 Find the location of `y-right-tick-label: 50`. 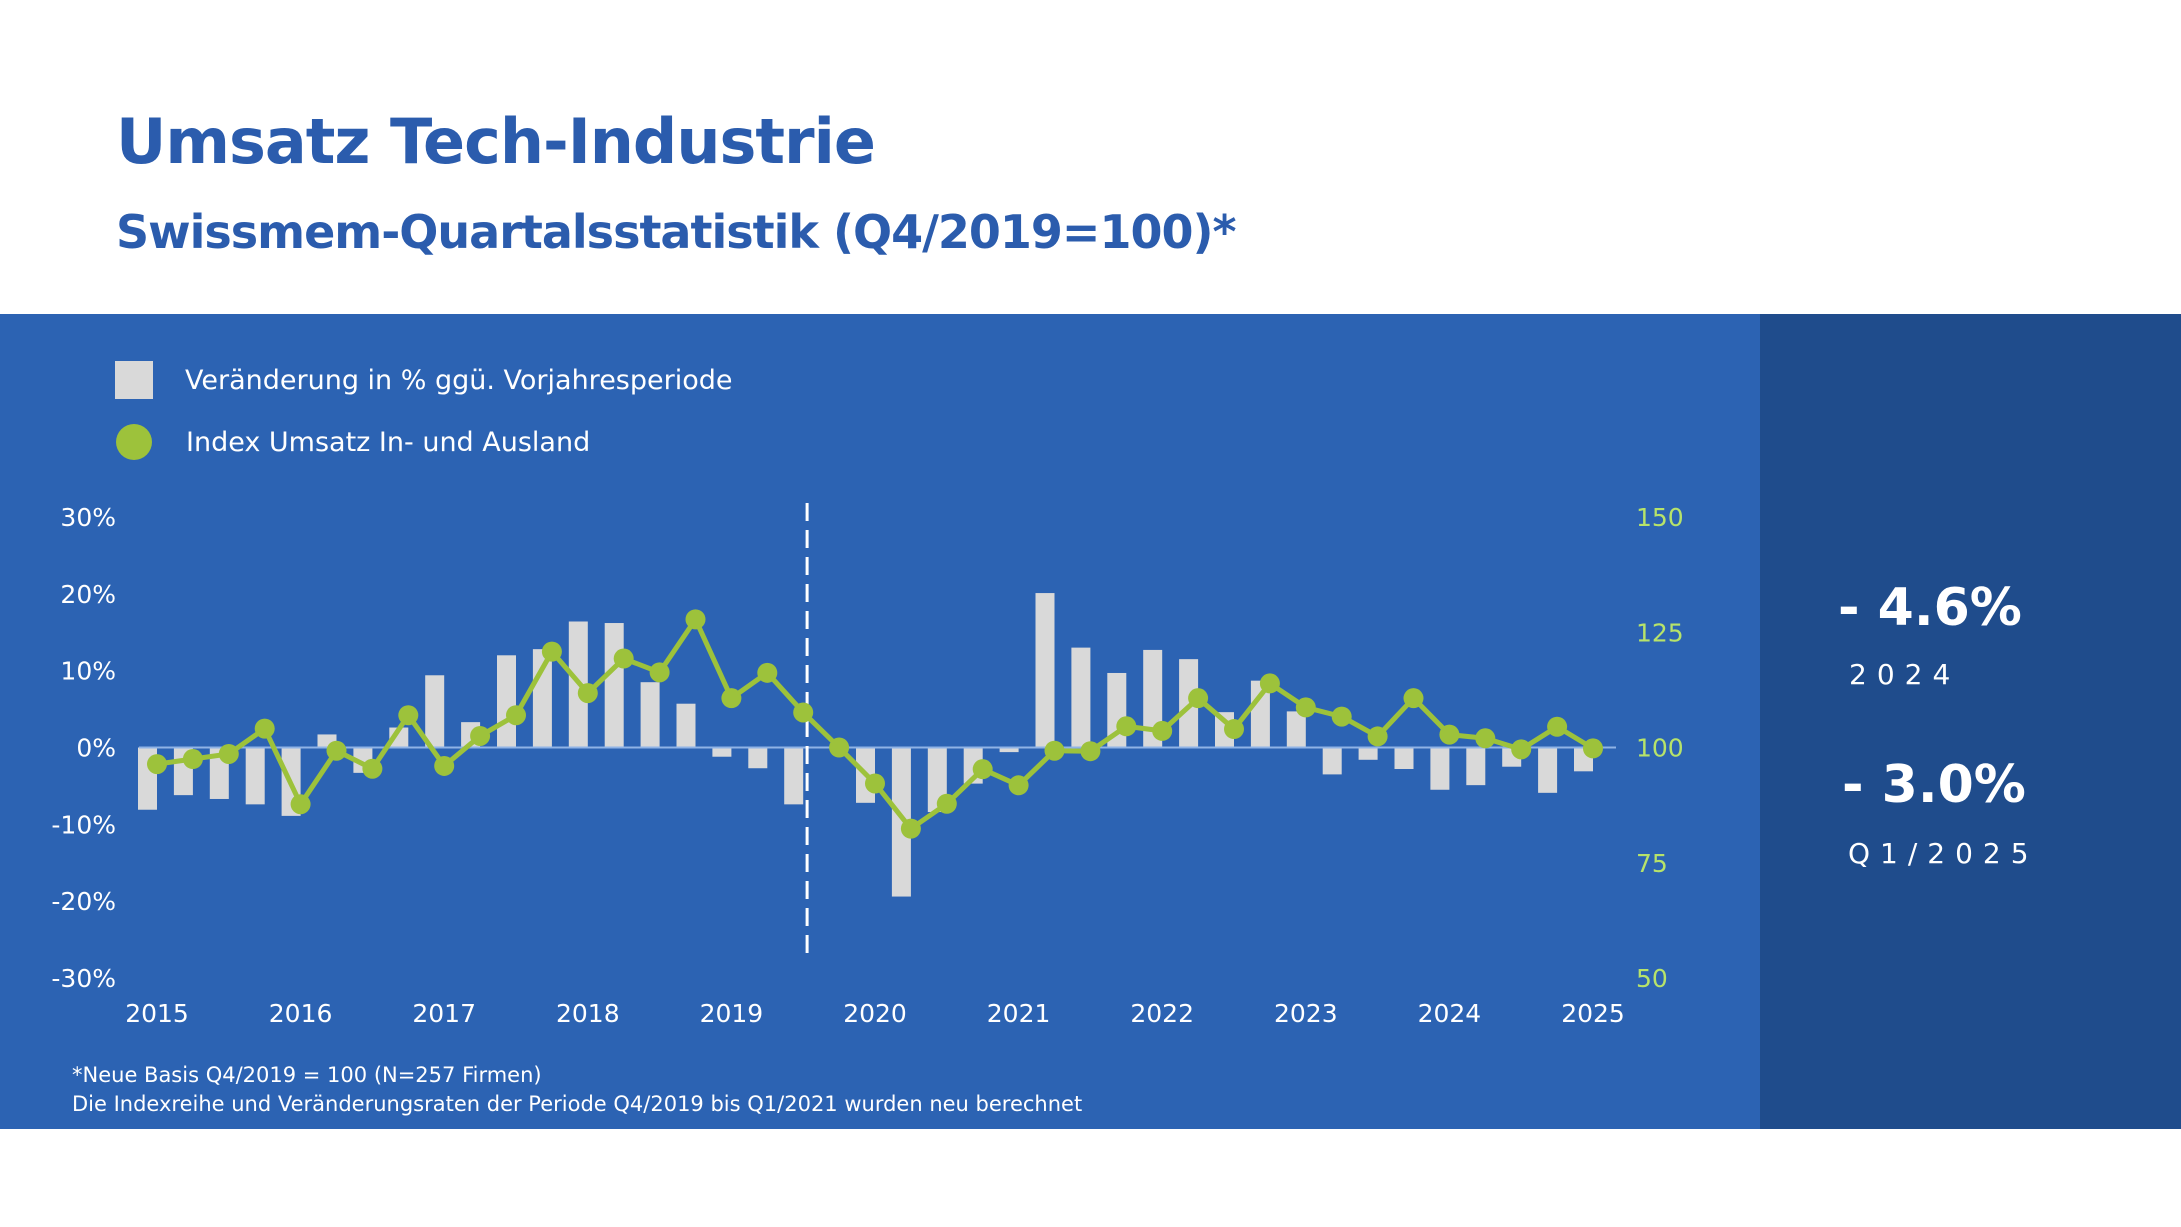

y-right-tick-label: 50 is located at coordinates (1652, 978).